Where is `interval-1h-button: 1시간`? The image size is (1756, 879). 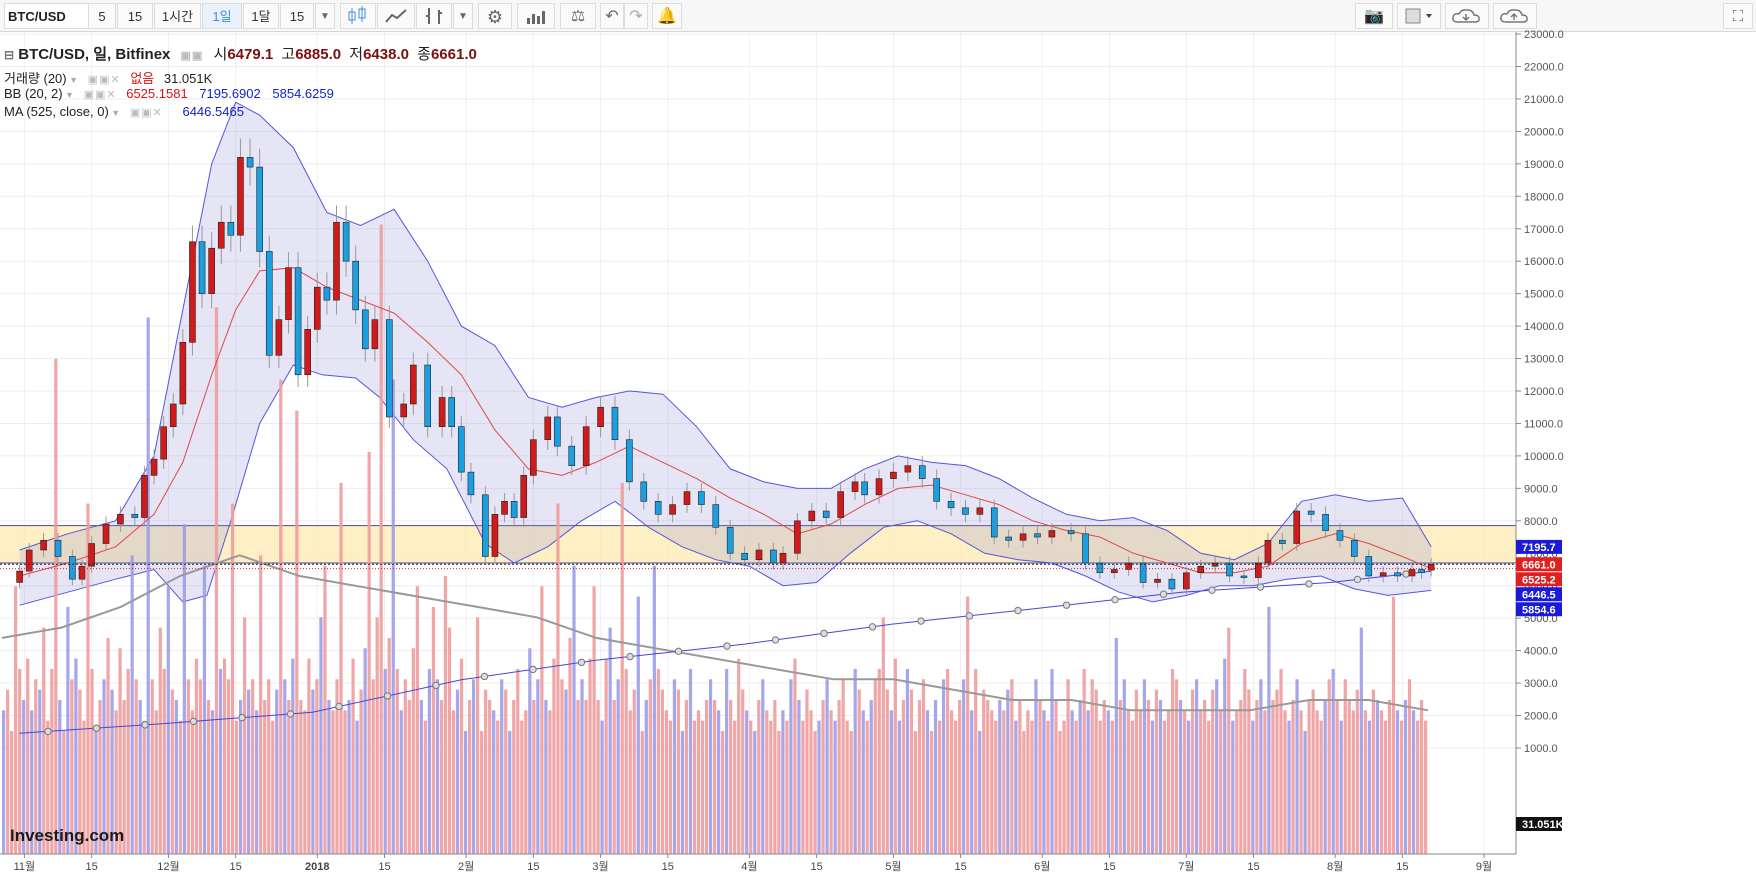
interval-1h-button: 1시간 is located at coordinates (177, 16).